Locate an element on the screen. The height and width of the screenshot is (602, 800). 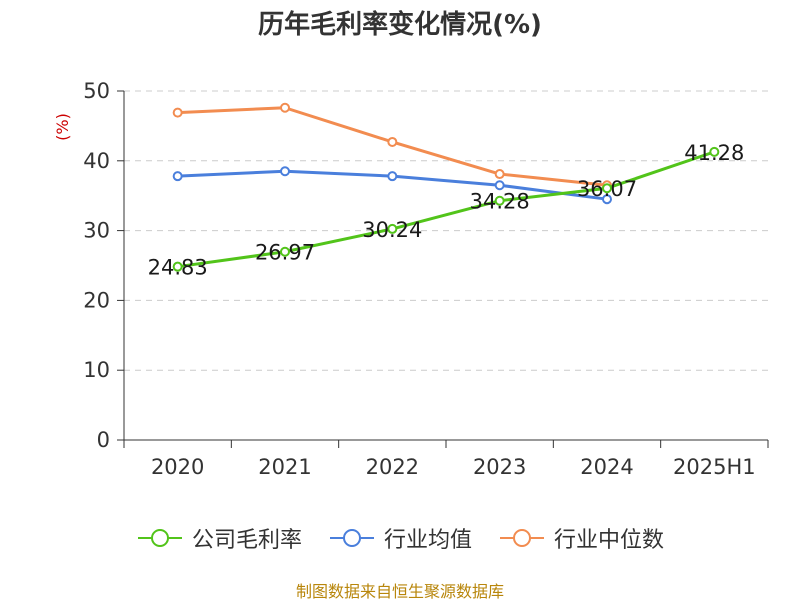
legend-item-company: 公司毛利率 is located at coordinates (219, 538).